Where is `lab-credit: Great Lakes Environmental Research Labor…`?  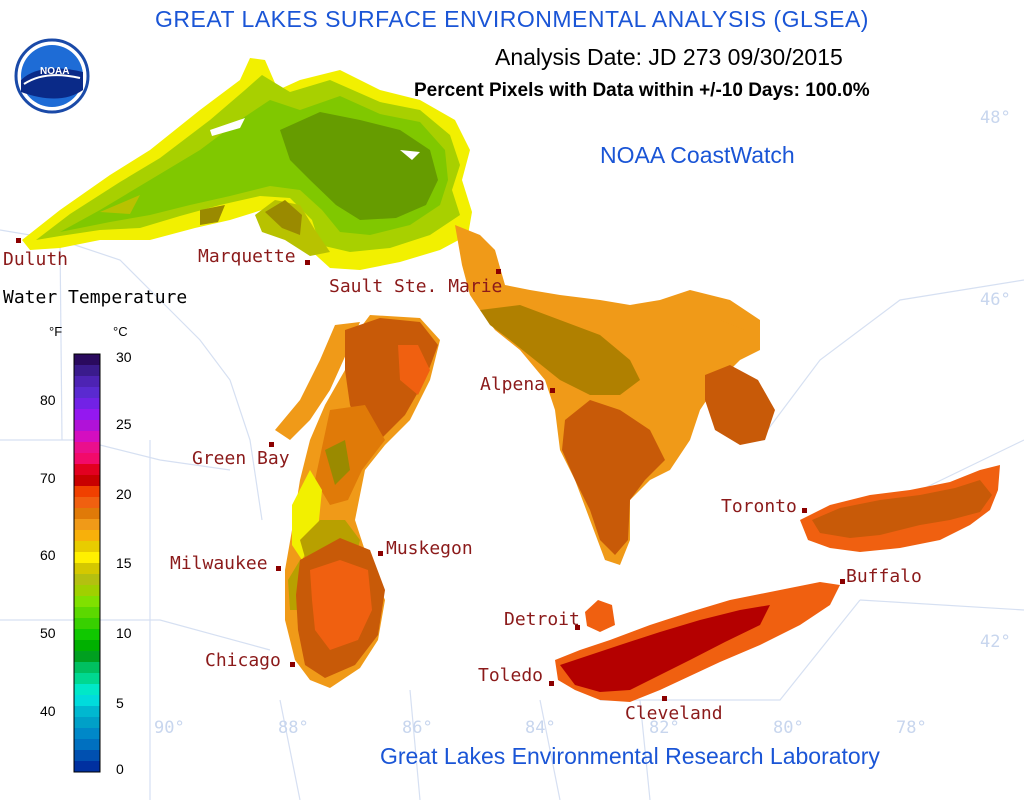
lab-credit: Great Lakes Environmental Research Labor… is located at coordinates (630, 756).